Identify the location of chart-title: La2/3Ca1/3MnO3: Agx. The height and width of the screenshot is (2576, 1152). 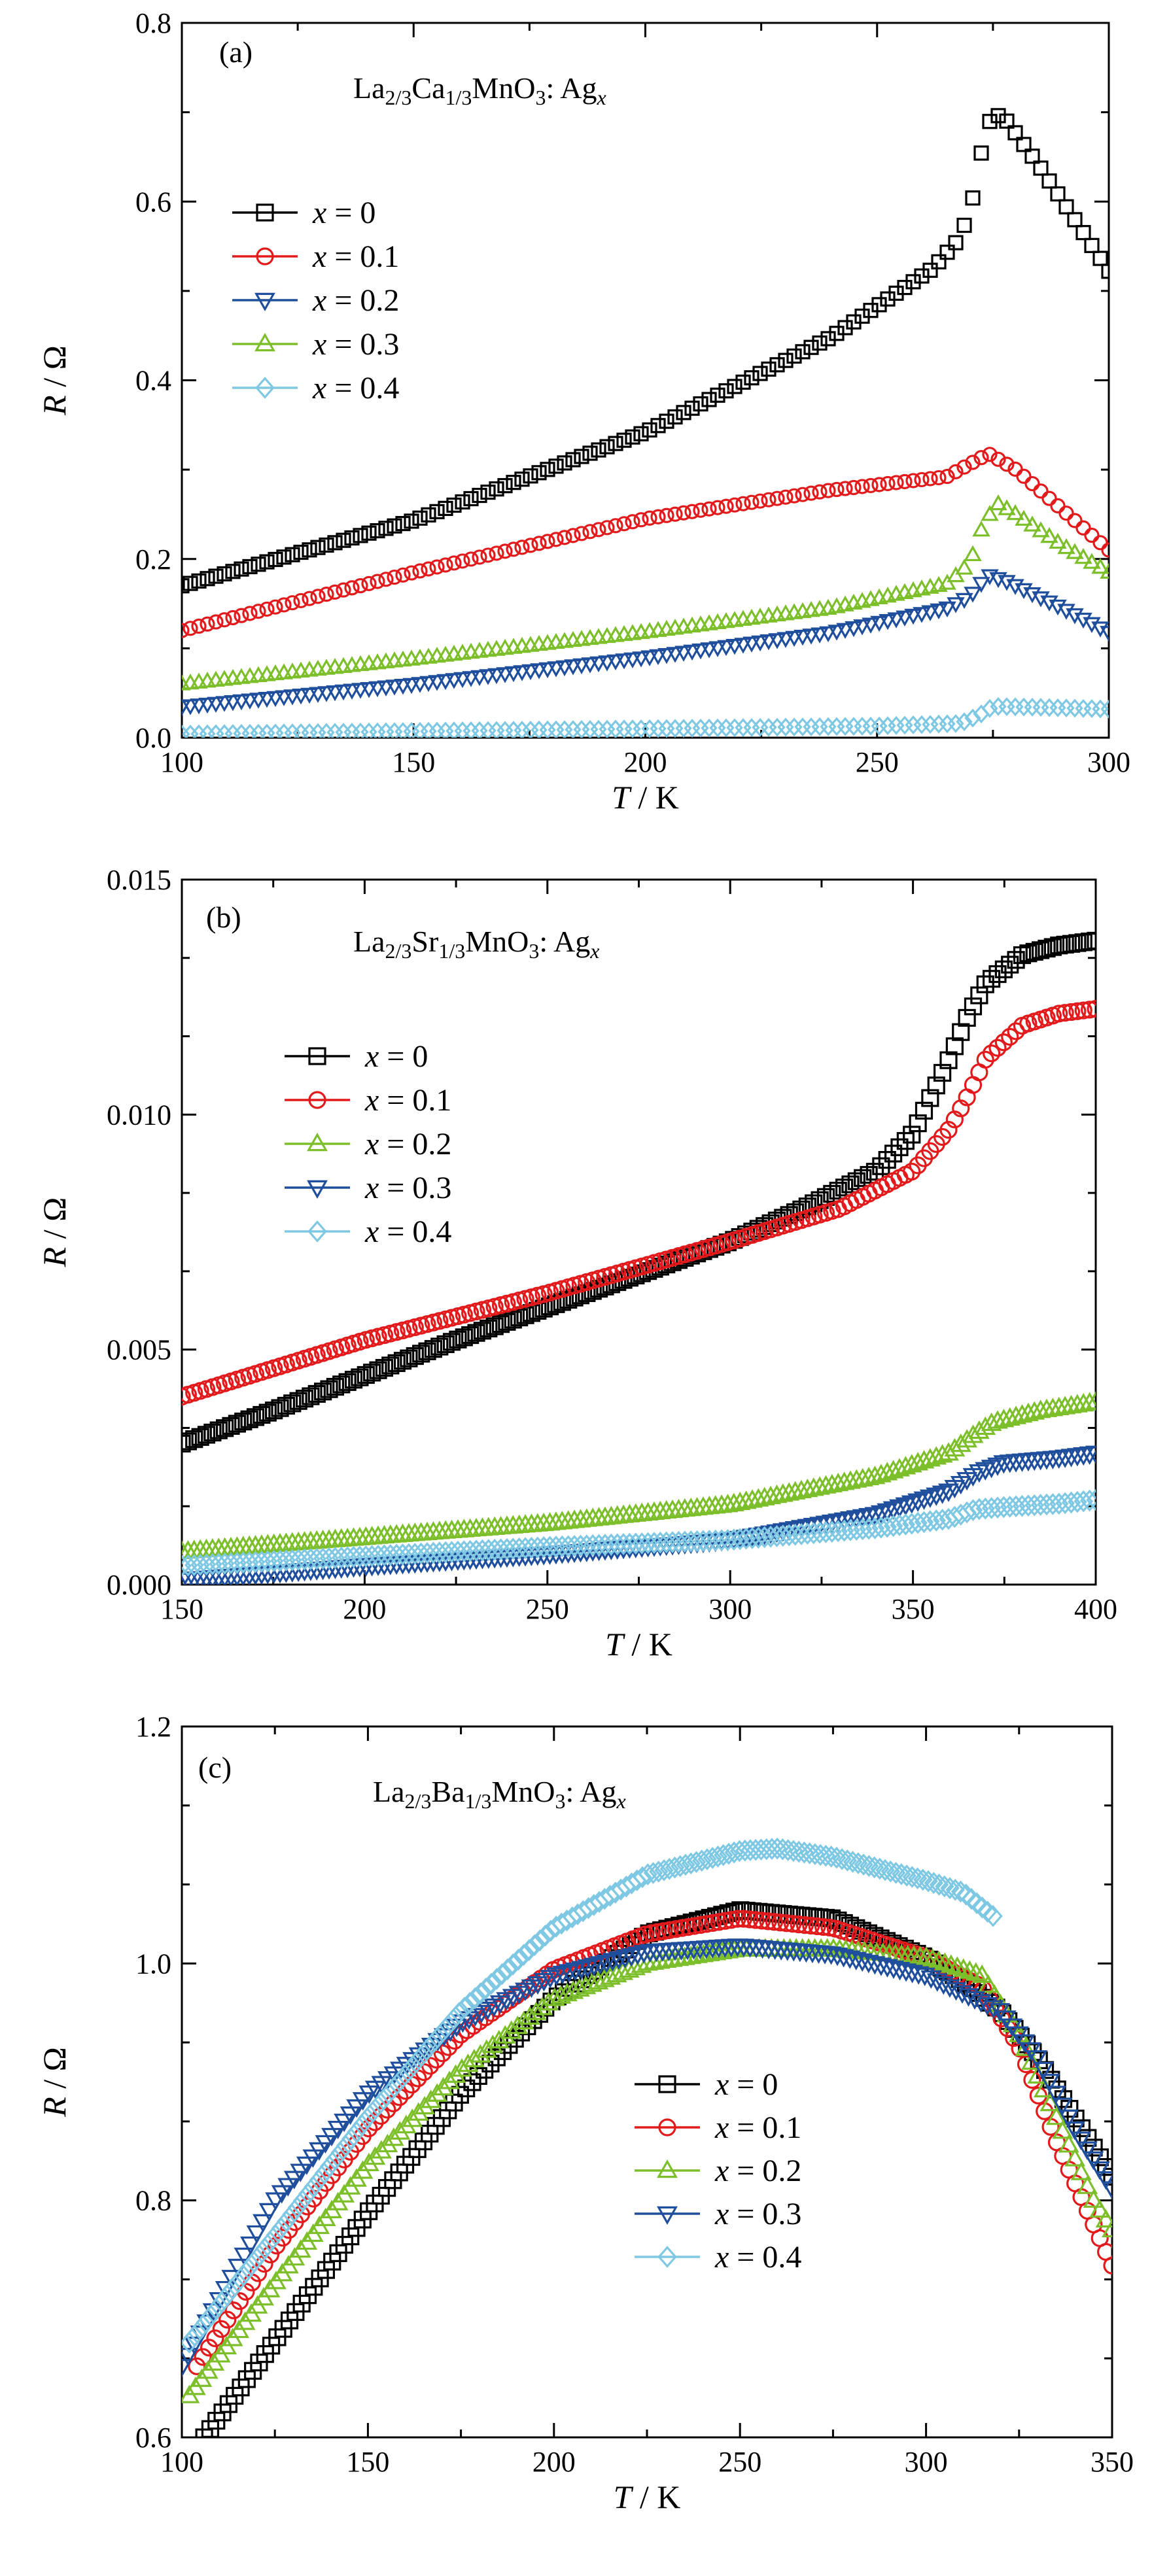
(479, 90).